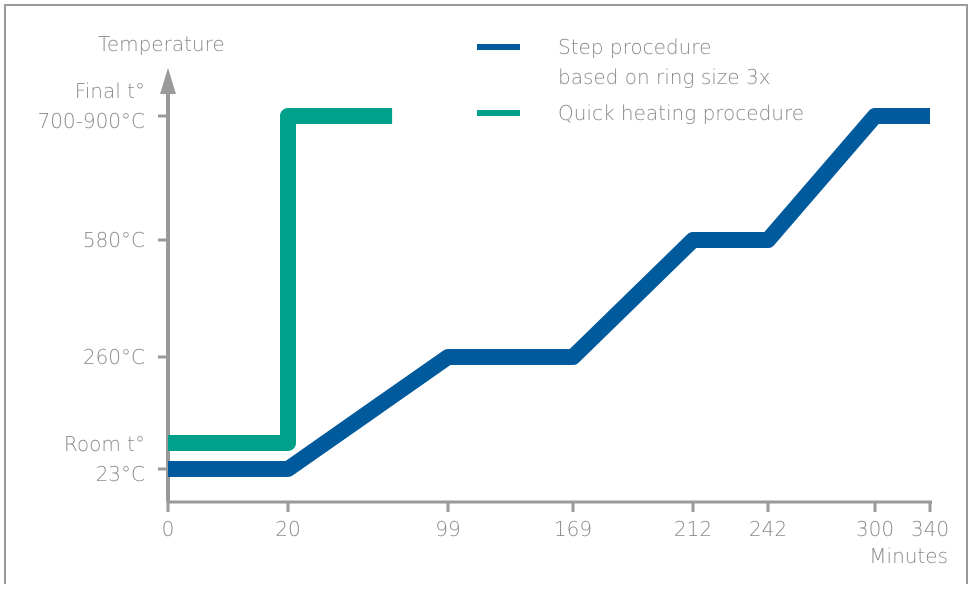 The height and width of the screenshot is (591, 978). What do you see at coordinates (573, 529) in the screenshot?
I see `x-tick-label: 169` at bounding box center [573, 529].